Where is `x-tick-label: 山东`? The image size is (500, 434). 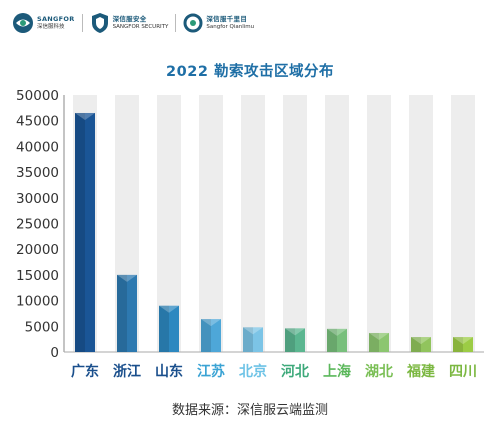
x-tick-label: 山东 is located at coordinates (169, 371).